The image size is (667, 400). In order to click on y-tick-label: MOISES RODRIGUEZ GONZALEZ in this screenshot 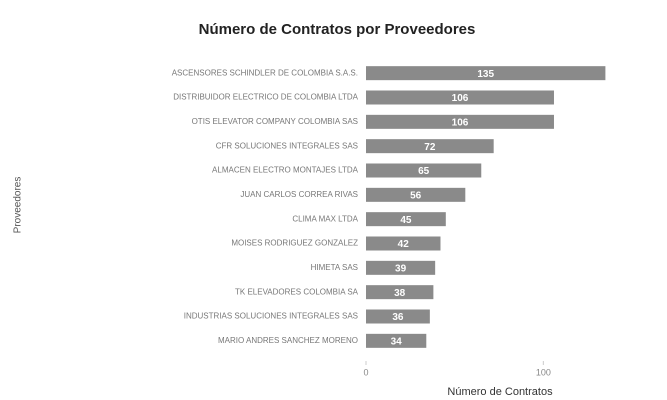, I will do `click(294, 243)`.